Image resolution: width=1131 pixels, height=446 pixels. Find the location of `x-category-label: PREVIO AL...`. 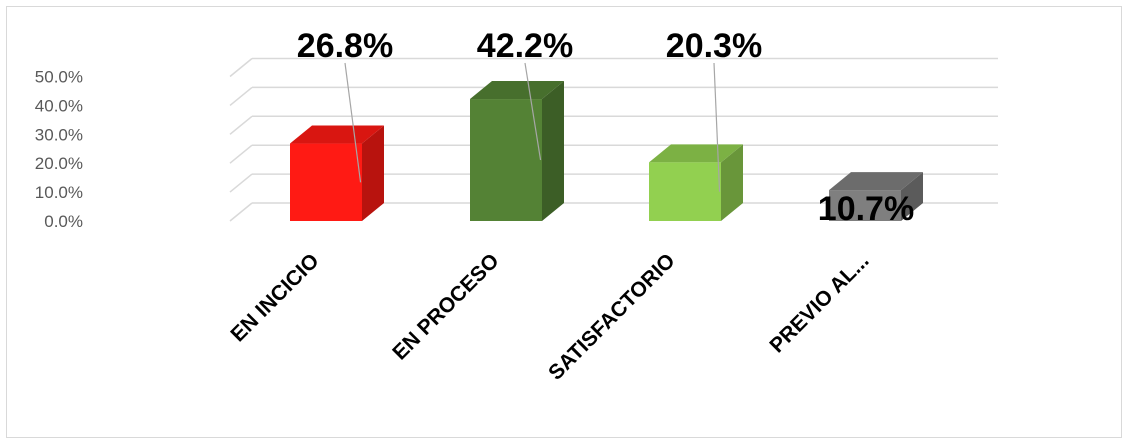

x-category-label: PREVIO AL... is located at coordinates (819, 303).